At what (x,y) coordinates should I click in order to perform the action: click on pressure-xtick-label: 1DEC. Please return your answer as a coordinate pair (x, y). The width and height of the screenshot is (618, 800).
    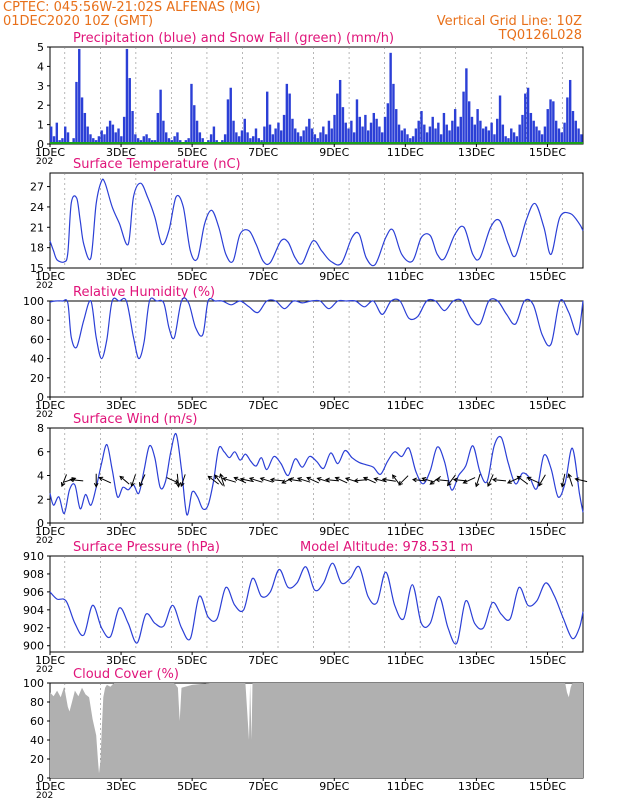
    Looking at the image, I should click on (50, 660).